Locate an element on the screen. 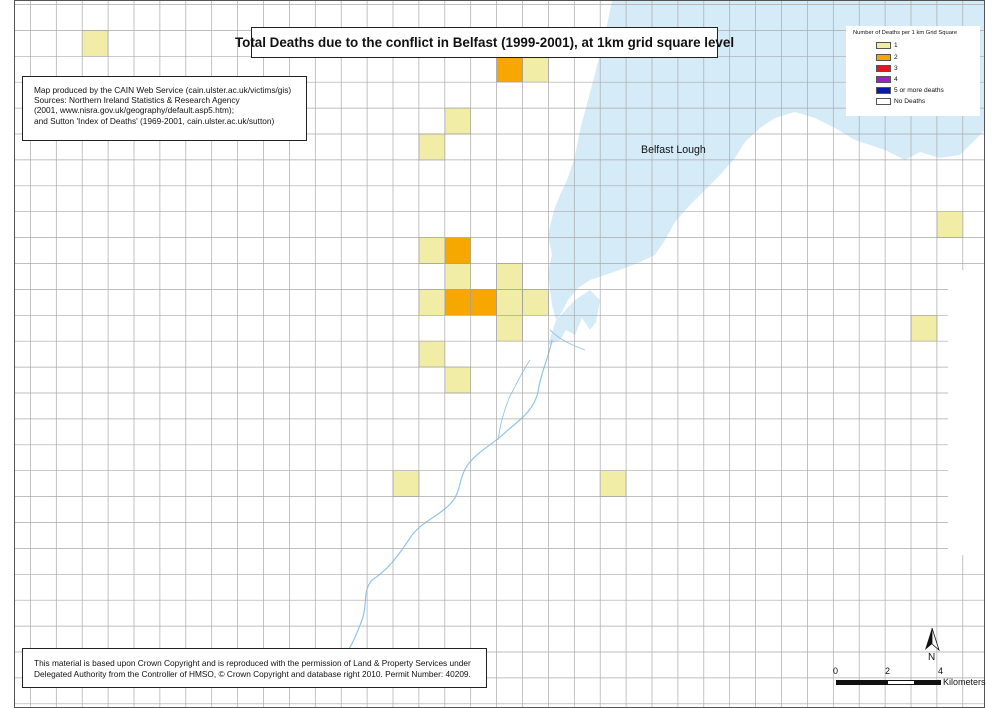 Image resolution: width=1000 pixels, height=708 pixels. scale-tick-4: 4 is located at coordinates (941, 671).